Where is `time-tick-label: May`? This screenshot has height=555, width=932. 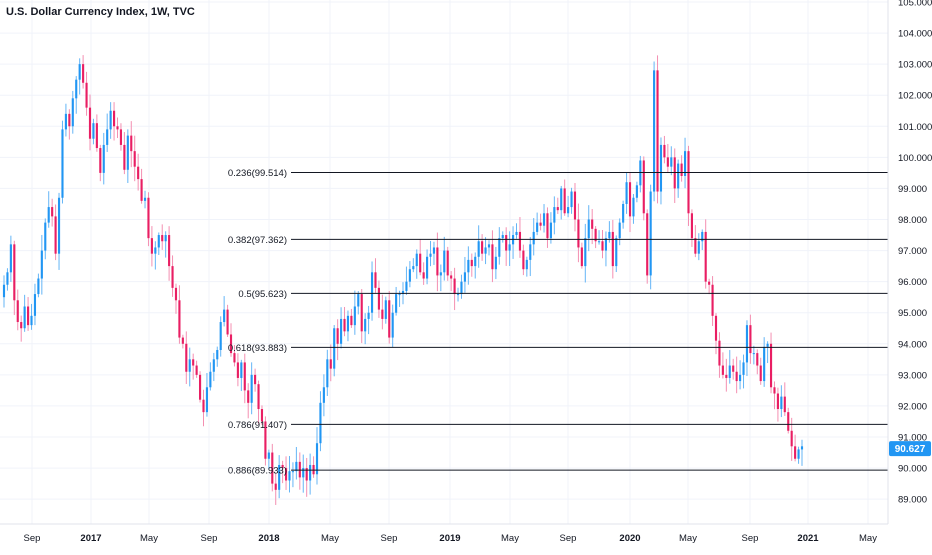
time-tick-label: May is located at coordinates (688, 538).